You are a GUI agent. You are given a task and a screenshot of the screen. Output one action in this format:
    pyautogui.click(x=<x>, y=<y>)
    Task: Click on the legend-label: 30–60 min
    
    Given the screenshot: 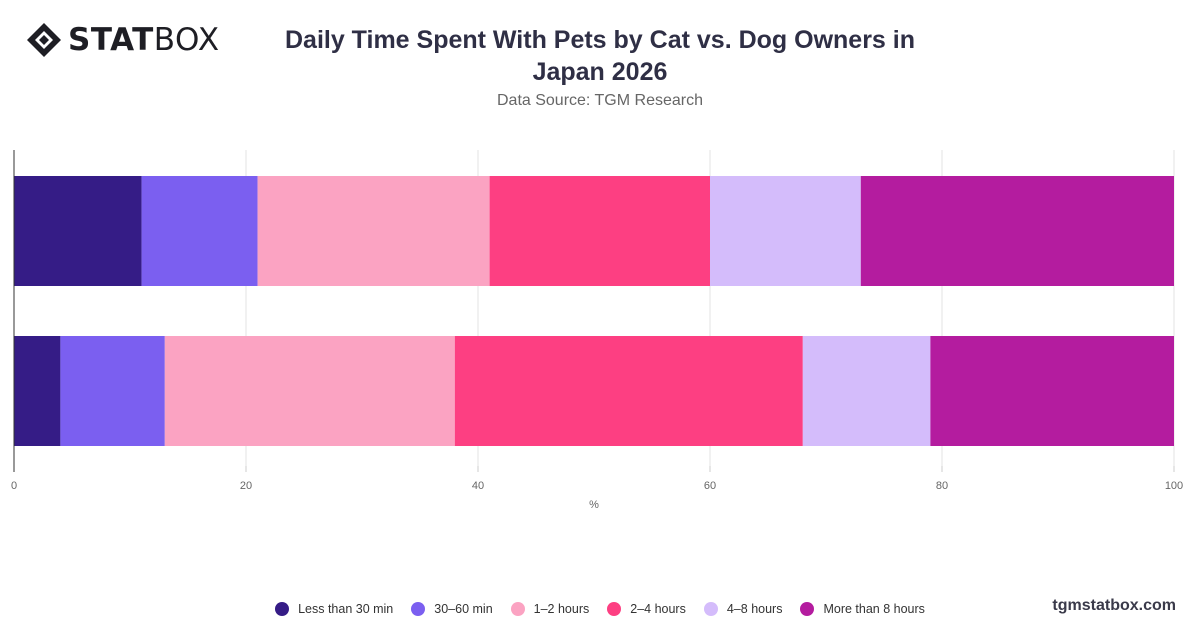 What is the action you would take?
    pyautogui.click(x=463, y=609)
    